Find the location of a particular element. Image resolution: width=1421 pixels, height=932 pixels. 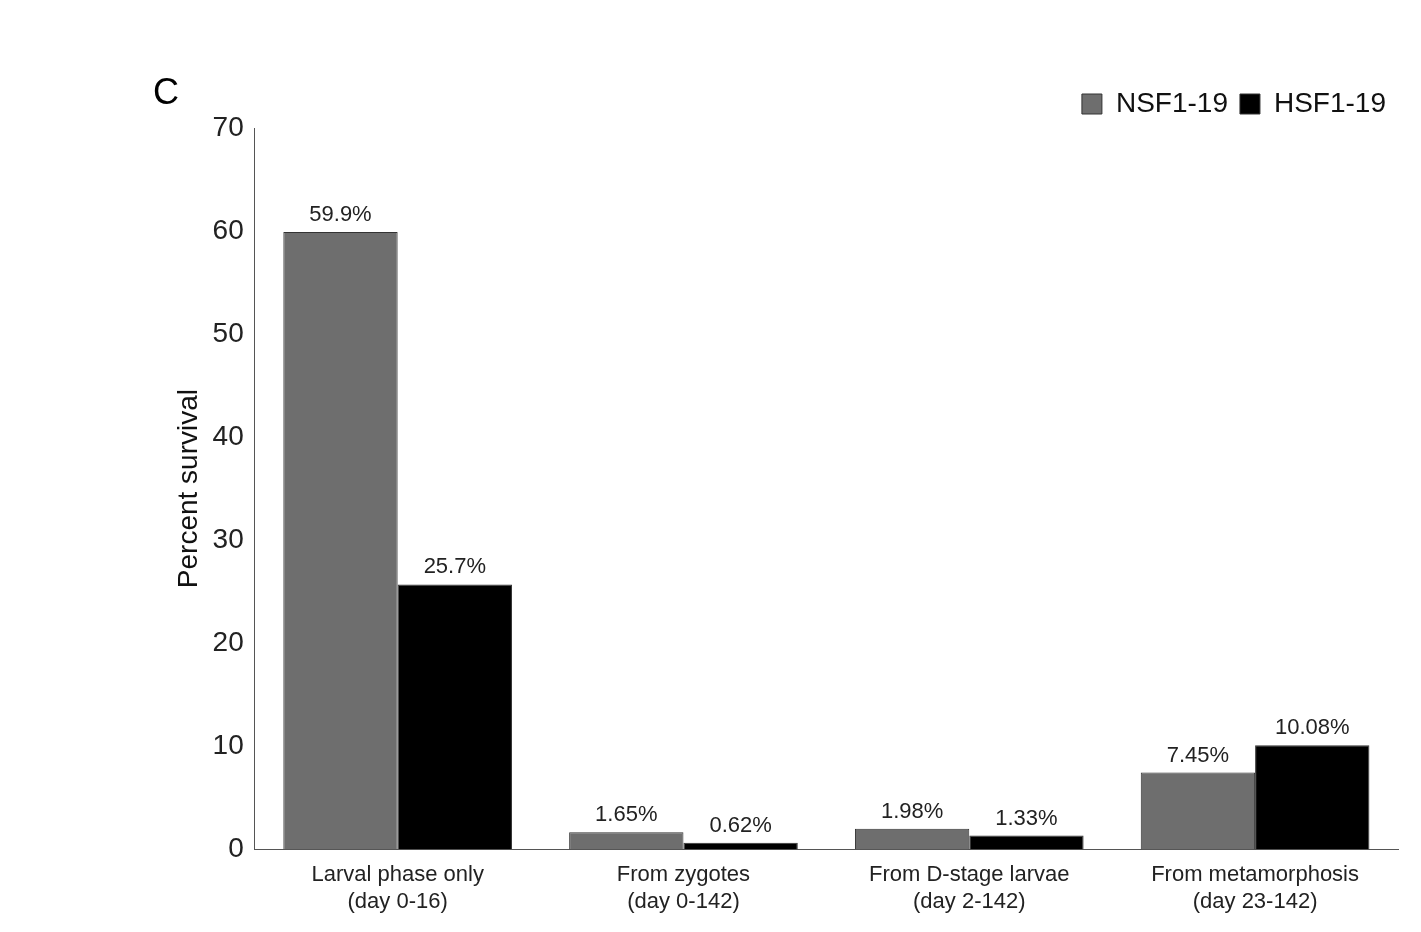

y-tick-label: 70 is located at coordinates (228, 126).